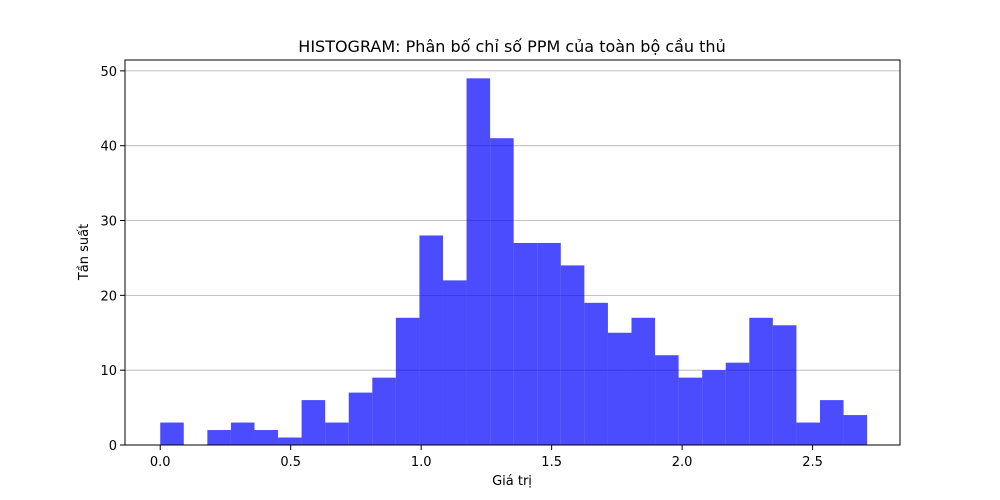 The height and width of the screenshot is (500, 1000). What do you see at coordinates (290, 462) in the screenshot?
I see `x-tick-label: 0.5` at bounding box center [290, 462].